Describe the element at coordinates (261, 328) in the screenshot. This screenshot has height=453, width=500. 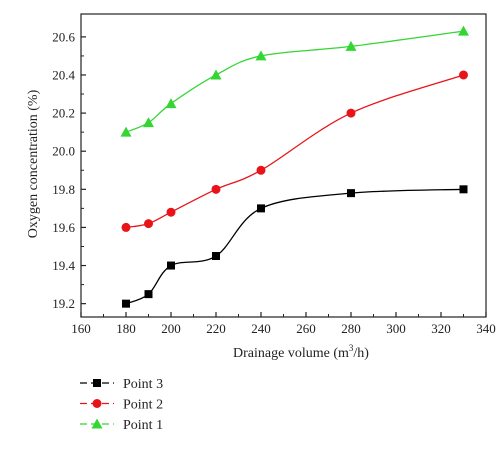
I see `x-tick-label: 240` at that location.